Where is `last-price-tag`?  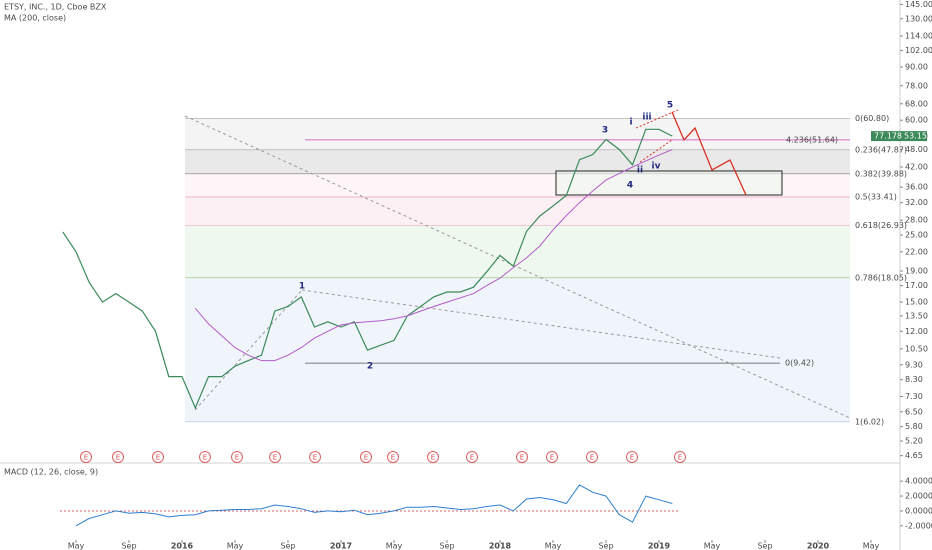
last-price-tag is located at coordinates (899, 136).